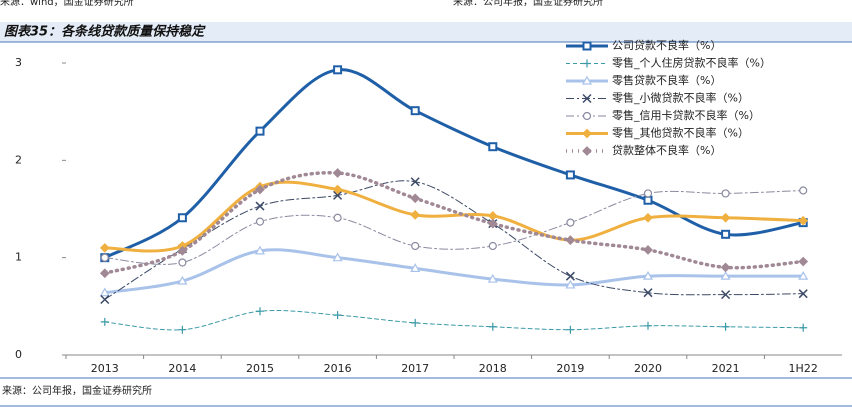 The image size is (852, 419). I want to click on x-tick-label: 2016, so click(338, 368).